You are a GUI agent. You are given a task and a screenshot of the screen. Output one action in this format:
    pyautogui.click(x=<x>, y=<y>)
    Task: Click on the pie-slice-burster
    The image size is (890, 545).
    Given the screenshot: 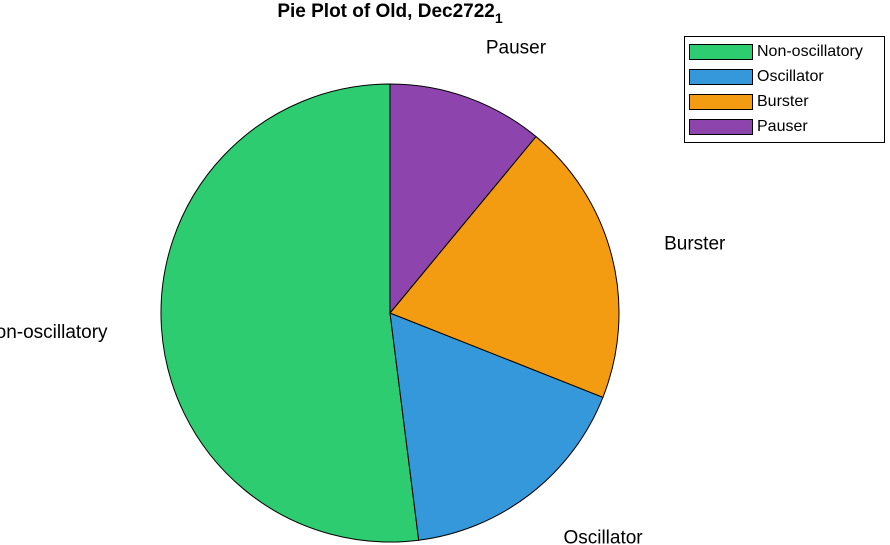 What is the action you would take?
    pyautogui.click(x=504, y=266)
    